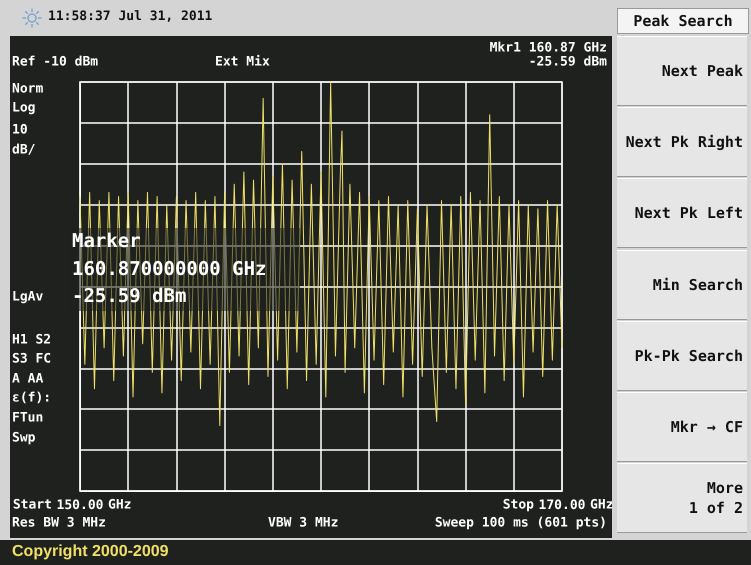  What do you see at coordinates (682, 427) in the screenshot?
I see `softkey-button: Mkr → CF` at bounding box center [682, 427].